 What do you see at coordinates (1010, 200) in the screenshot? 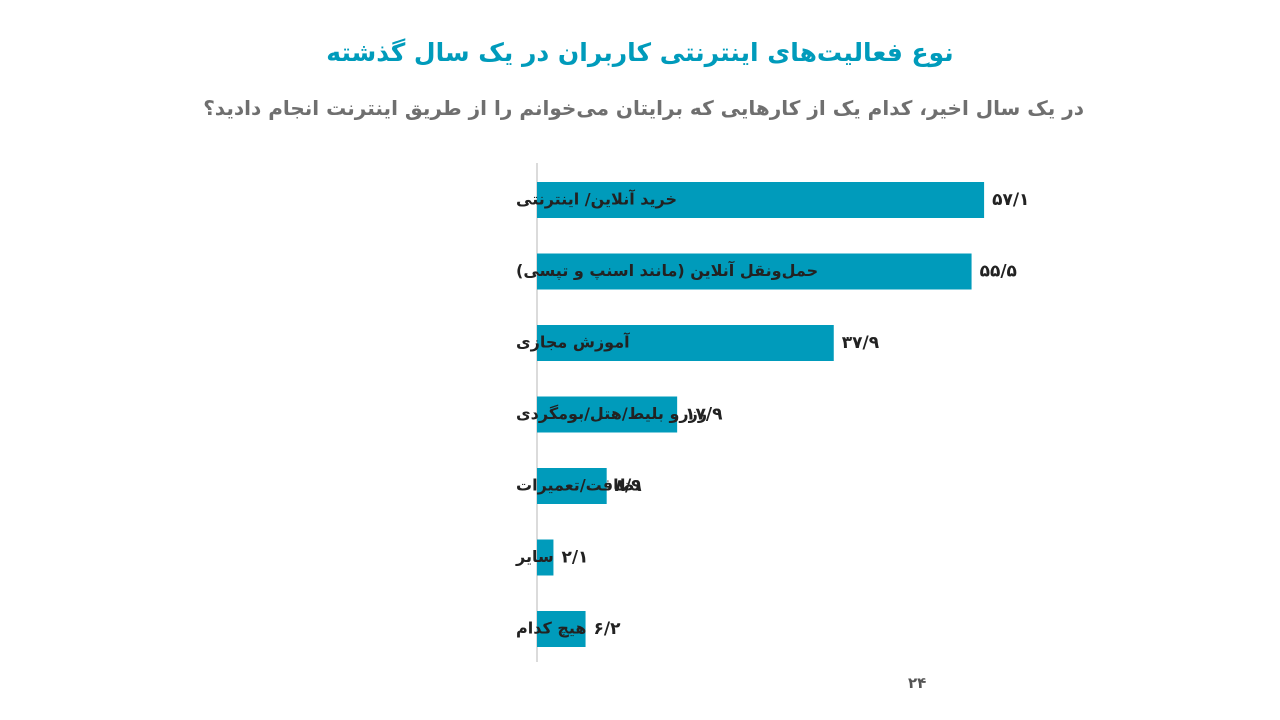
I see `value-label: ۵۷/۱` at bounding box center [1010, 200].